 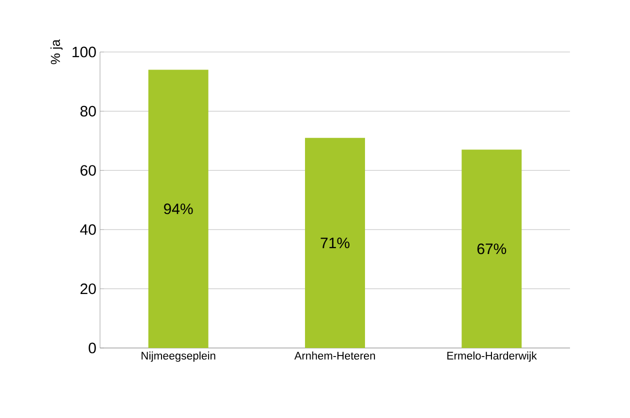 I want to click on y-tick-label: 40, so click(x=88, y=229).